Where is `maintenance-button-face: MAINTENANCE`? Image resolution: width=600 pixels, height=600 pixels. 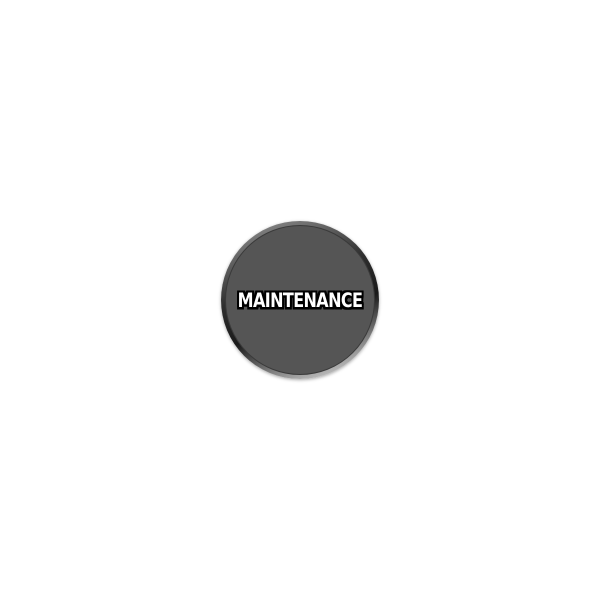 maintenance-button-face: MAINTENANCE is located at coordinates (300, 300).